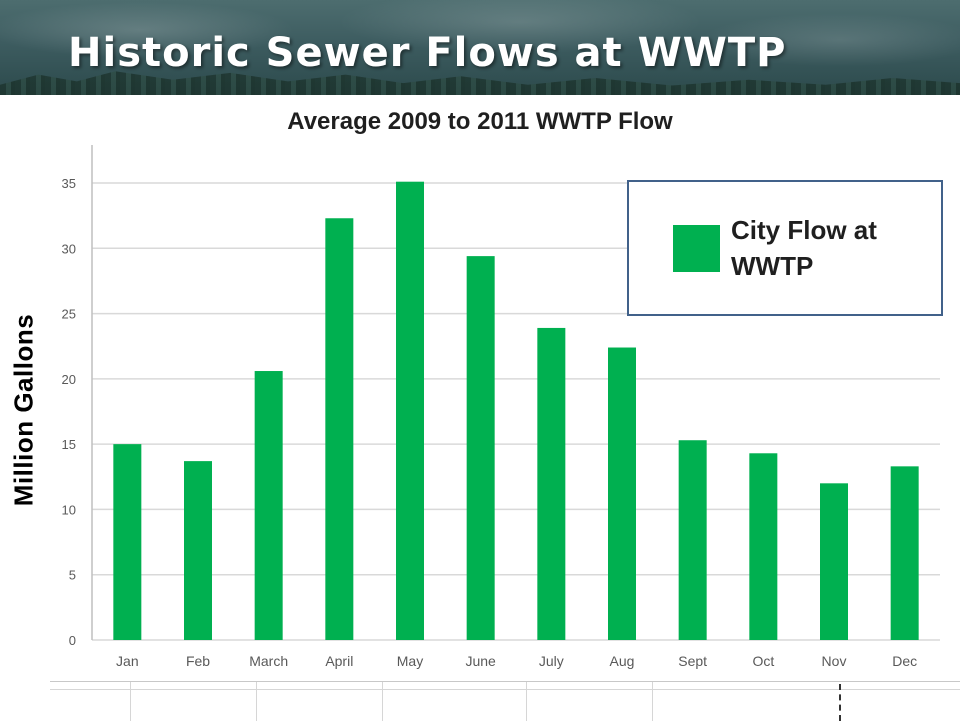  What do you see at coordinates (72, 575) in the screenshot?
I see `y-tick-label: 5` at bounding box center [72, 575].